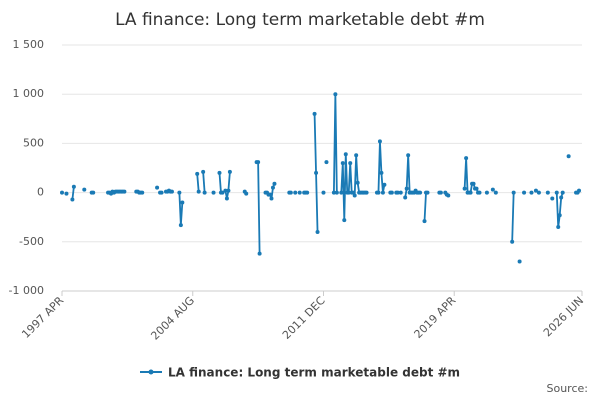  Describe the element at coordinates (314, 373) in the screenshot. I see `legend-label: LA finance: Long term marketable debt #m` at that location.